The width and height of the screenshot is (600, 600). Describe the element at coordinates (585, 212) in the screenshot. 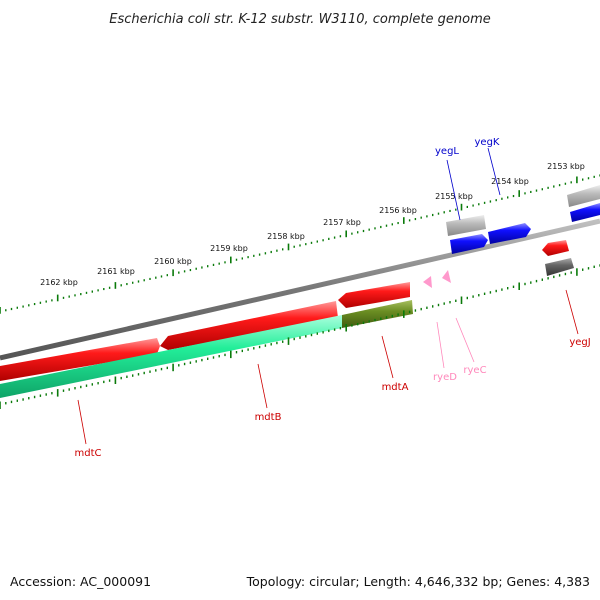

I see `gene-blue-far` at that location.